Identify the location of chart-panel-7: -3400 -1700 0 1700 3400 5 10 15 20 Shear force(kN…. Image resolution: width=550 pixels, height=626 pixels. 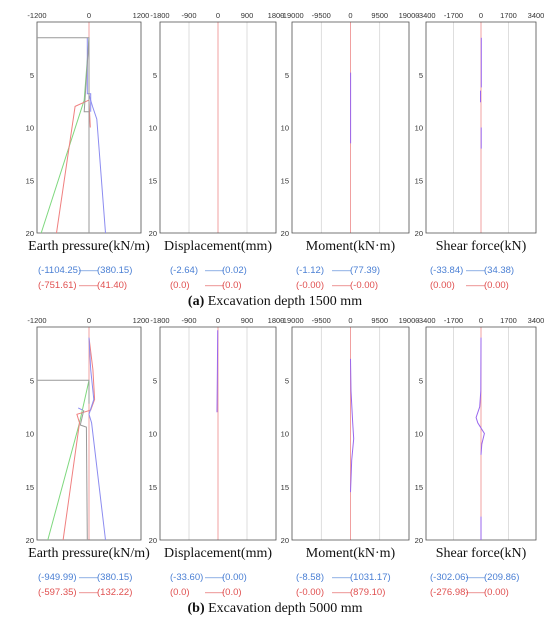
(480, 457).